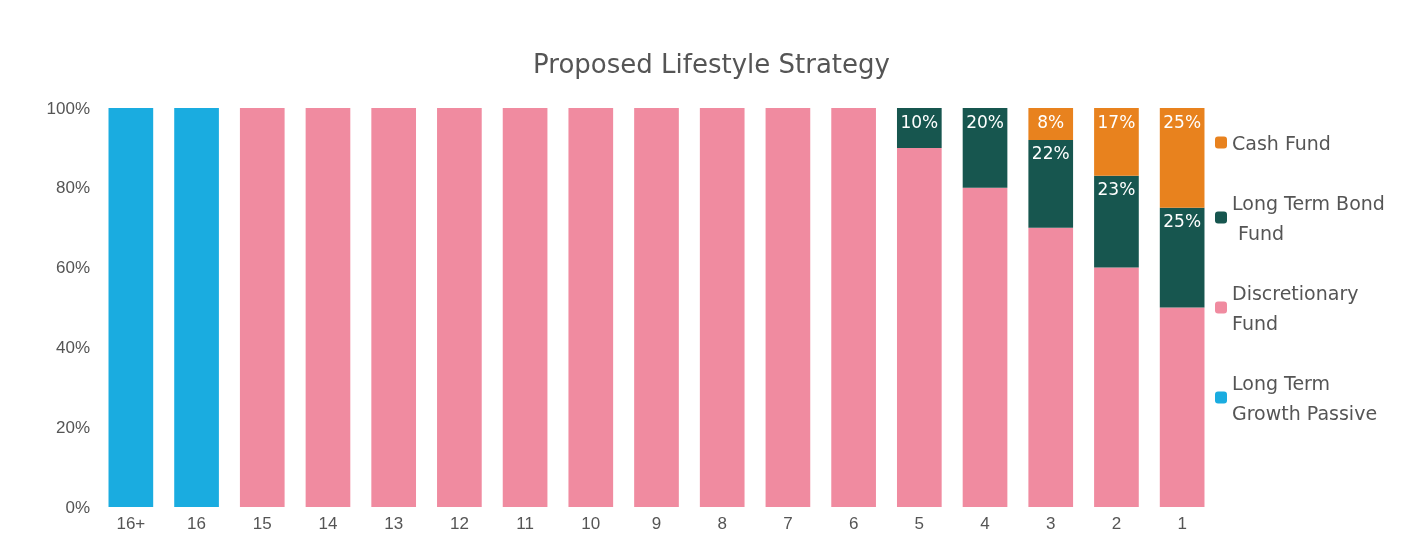 Image resolution: width=1423 pixels, height=555 pixels. Describe the element at coordinates (1116, 523) in the screenshot. I see `x-tick-label: 2` at that location.